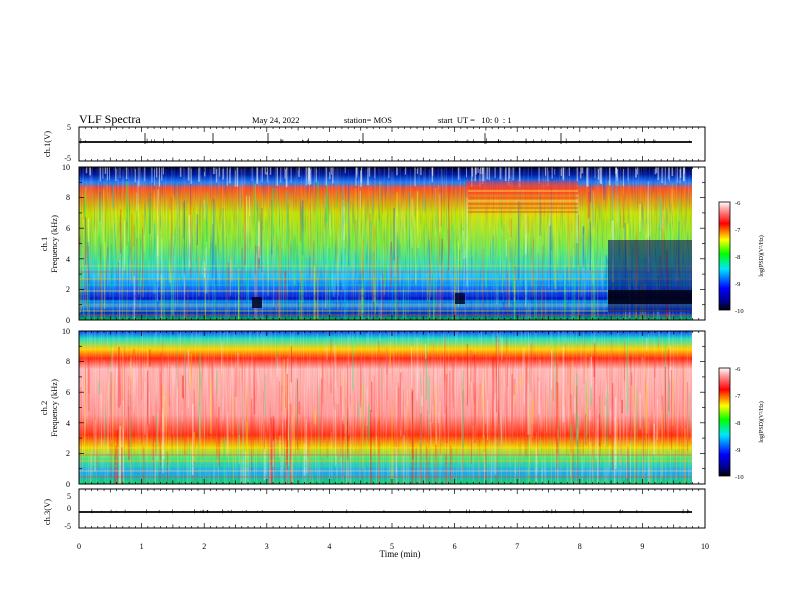 This screenshot has height=612, width=792. I want to click on cb2-tick--7: -7, so click(738, 396).